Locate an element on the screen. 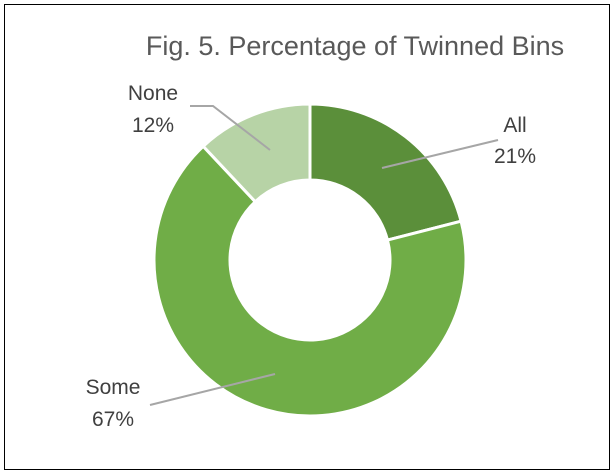  slice-label-some: Some is located at coordinates (113, 387).